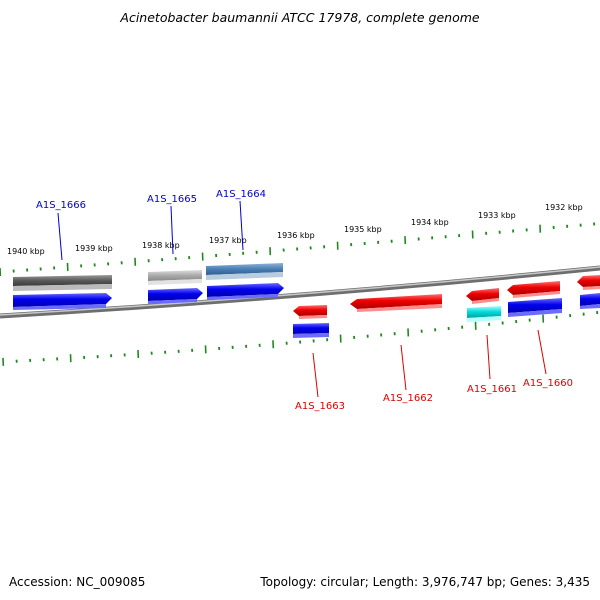 The width and height of the screenshot is (600, 600). I want to click on outer-scale-ticks, so click(298, 249).